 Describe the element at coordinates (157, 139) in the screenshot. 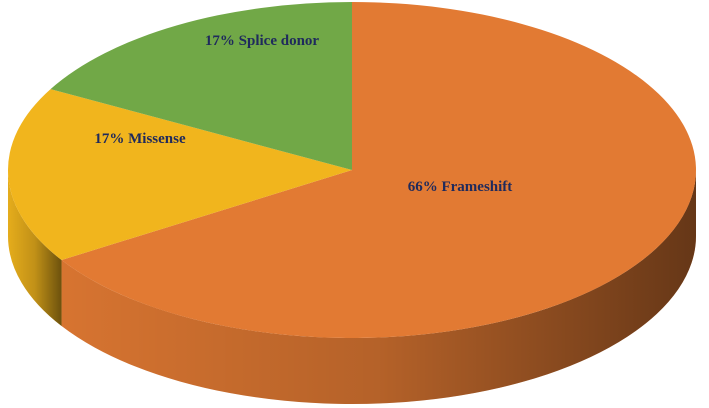

I see `slice-category-label: Missense` at that location.